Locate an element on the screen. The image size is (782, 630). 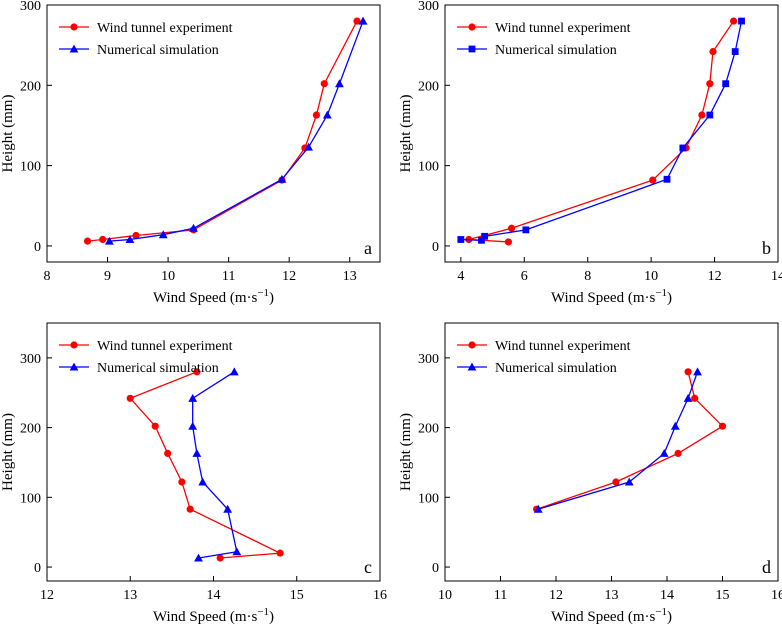
x-tick-label: 11 is located at coordinates (228, 276).